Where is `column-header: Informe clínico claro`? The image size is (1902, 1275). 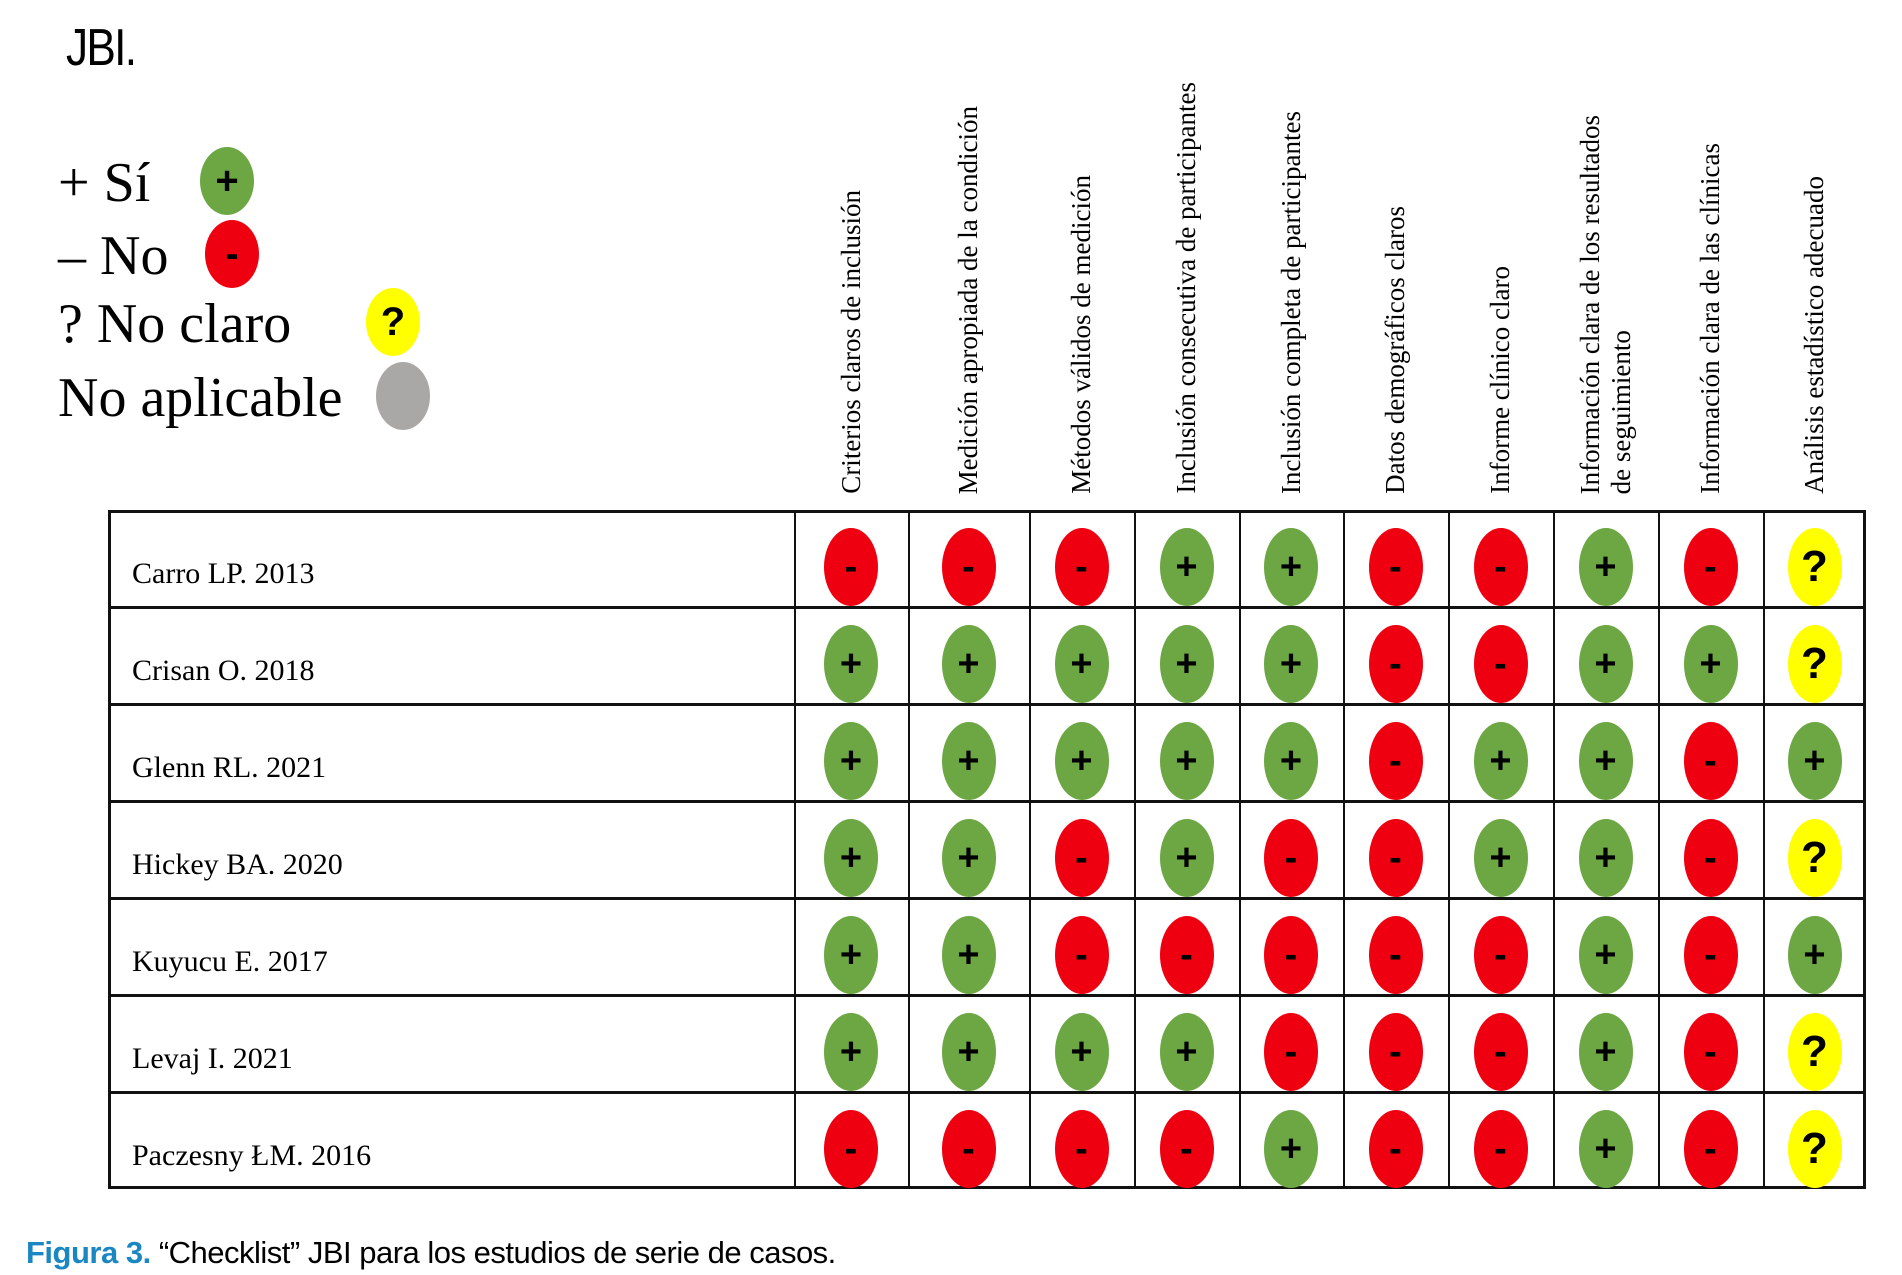
column-header: Informe clínico claro is located at coordinates (1500, 380).